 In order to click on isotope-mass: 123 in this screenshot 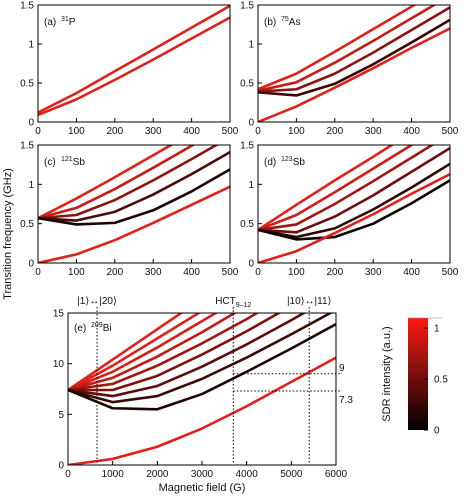, I will do `click(287, 159)`.